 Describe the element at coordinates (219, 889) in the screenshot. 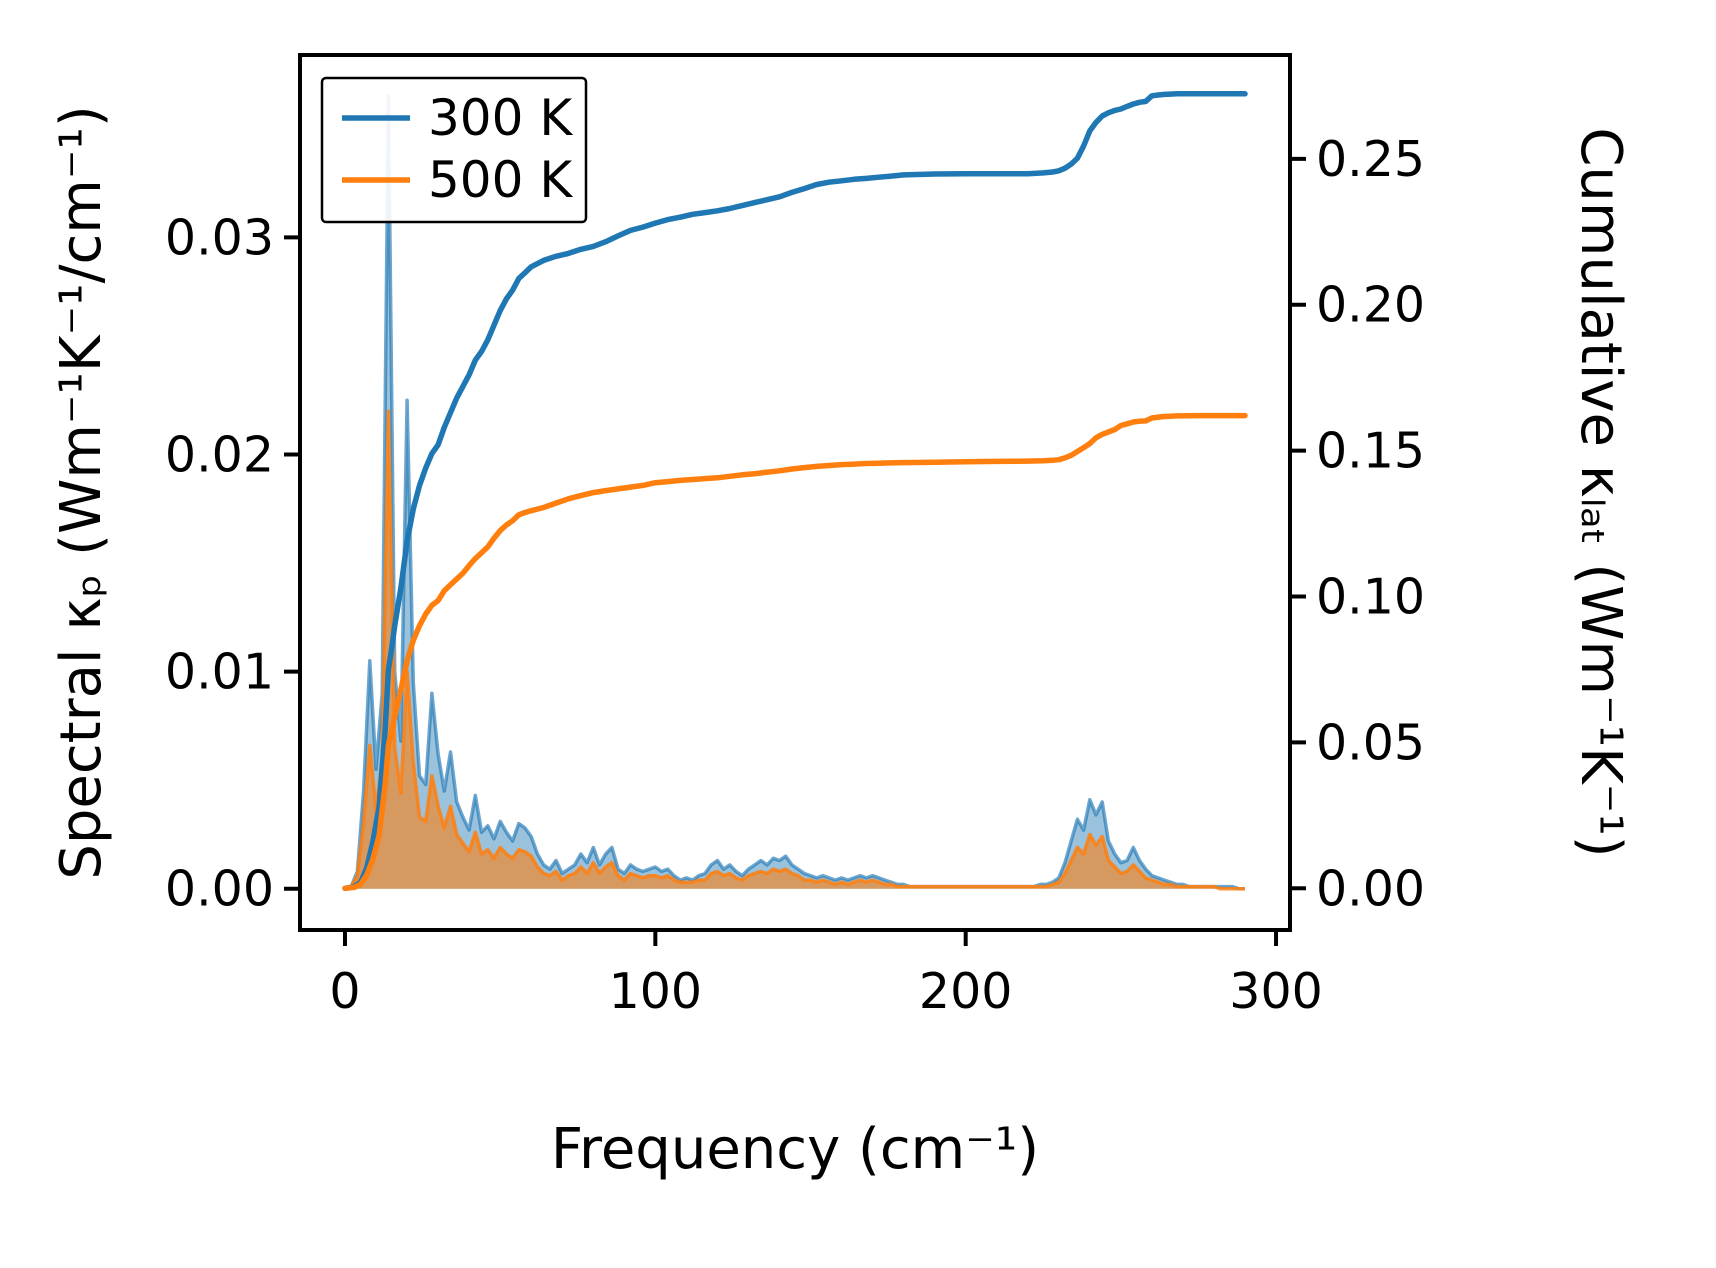

I see `left-y-tick-label: 0.00` at that location.